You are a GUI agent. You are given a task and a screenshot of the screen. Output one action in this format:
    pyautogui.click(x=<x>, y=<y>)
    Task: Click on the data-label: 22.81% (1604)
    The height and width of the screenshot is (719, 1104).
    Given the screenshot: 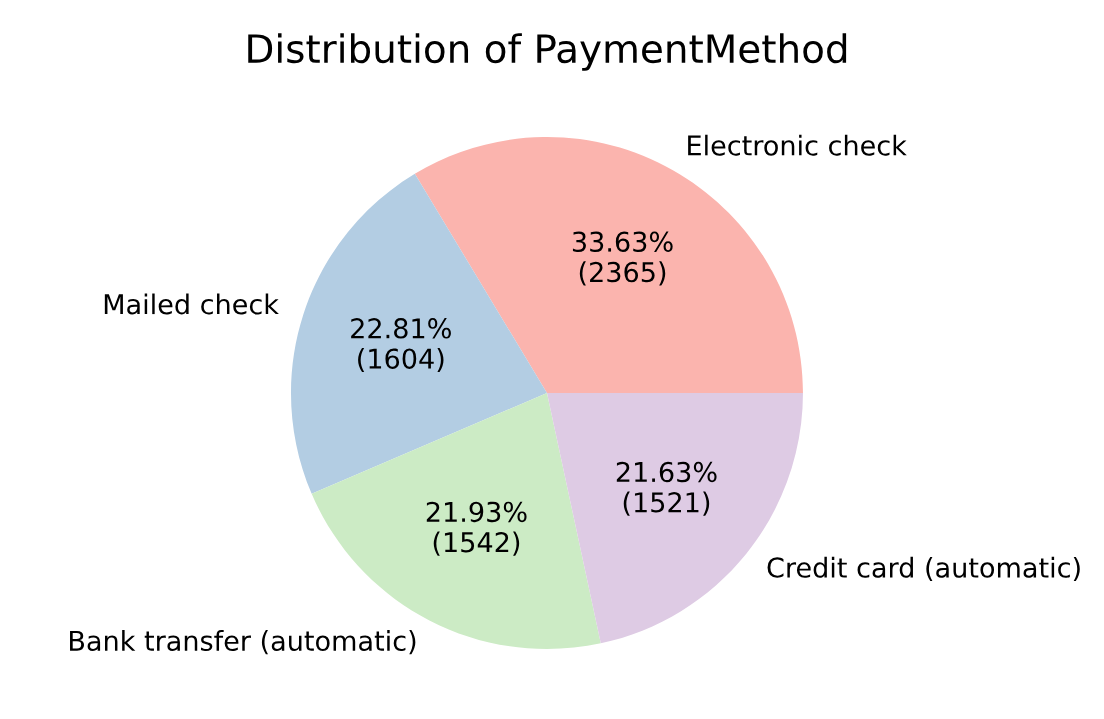 What is the action you would take?
    pyautogui.click(x=401, y=345)
    